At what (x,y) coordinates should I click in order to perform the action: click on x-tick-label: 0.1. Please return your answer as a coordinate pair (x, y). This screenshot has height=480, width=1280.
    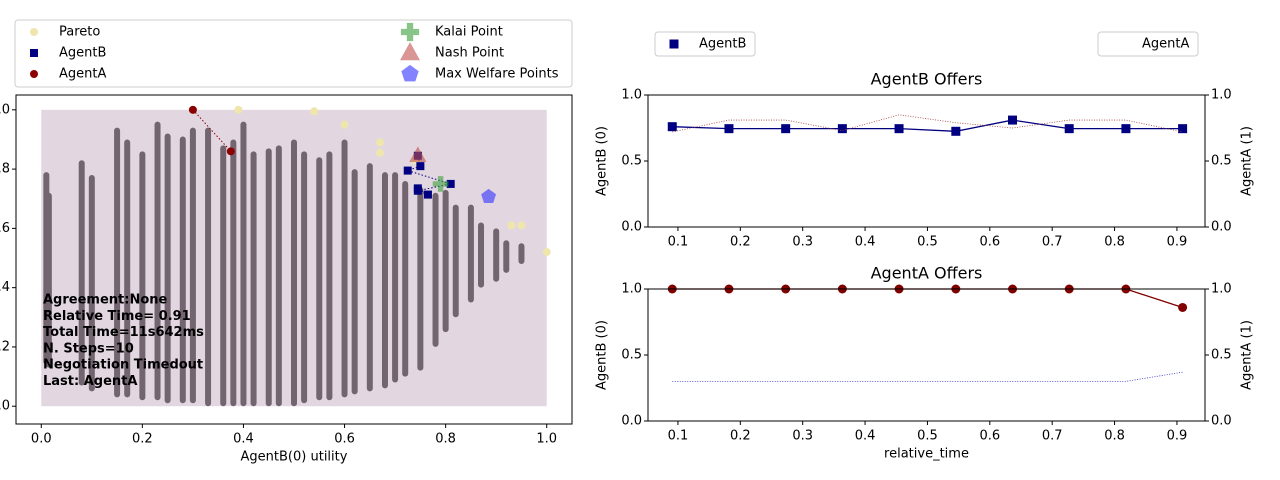
    Looking at the image, I should click on (678, 436).